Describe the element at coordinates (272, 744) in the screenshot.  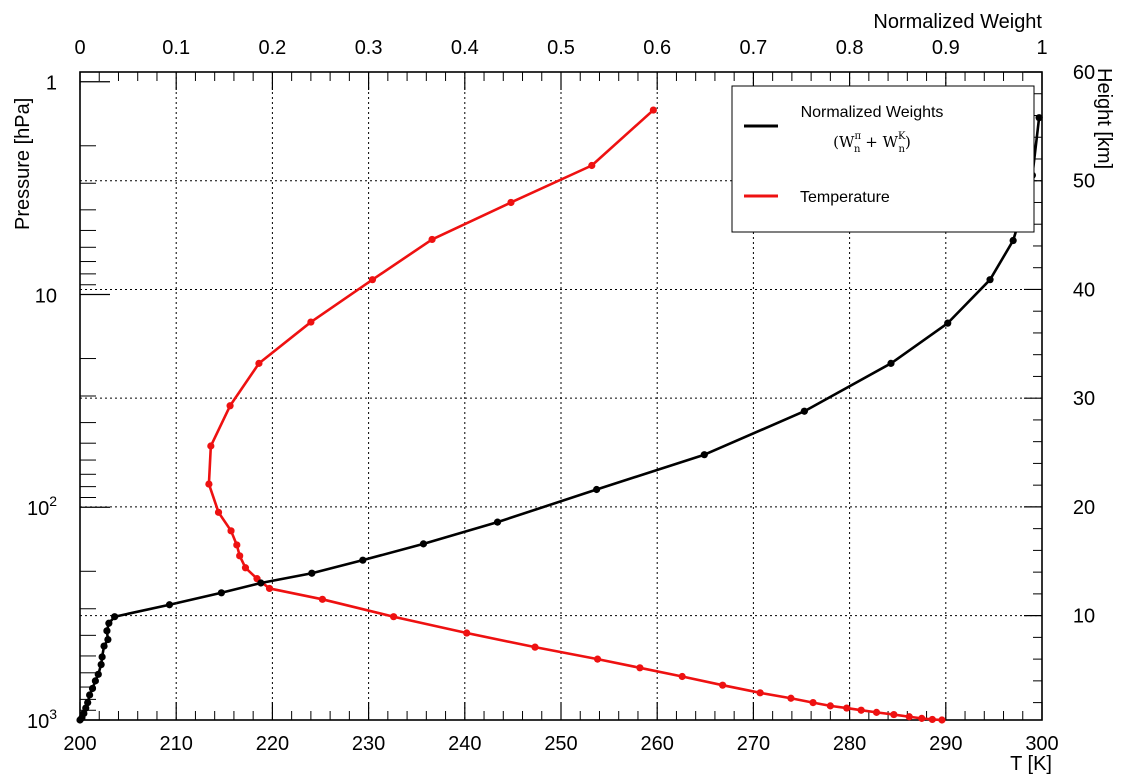
I see `x-tick-label-bottom: 220` at that location.